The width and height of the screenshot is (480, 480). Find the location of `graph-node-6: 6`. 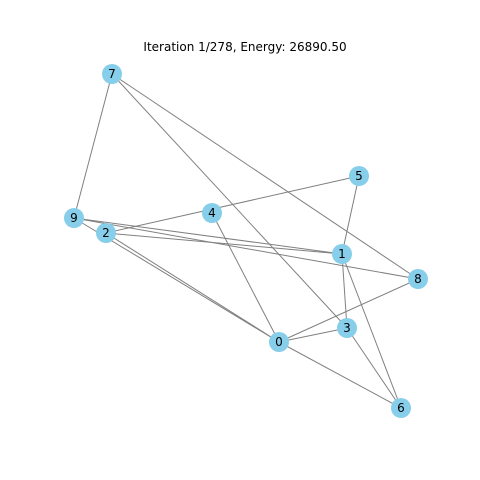

graph-node-6: 6 is located at coordinates (401, 408).